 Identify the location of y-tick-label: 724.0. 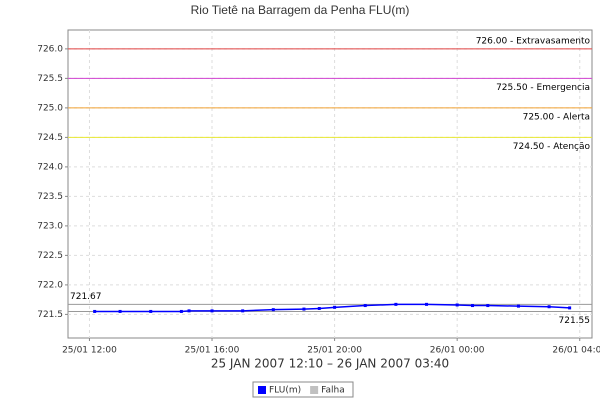
(50, 167).